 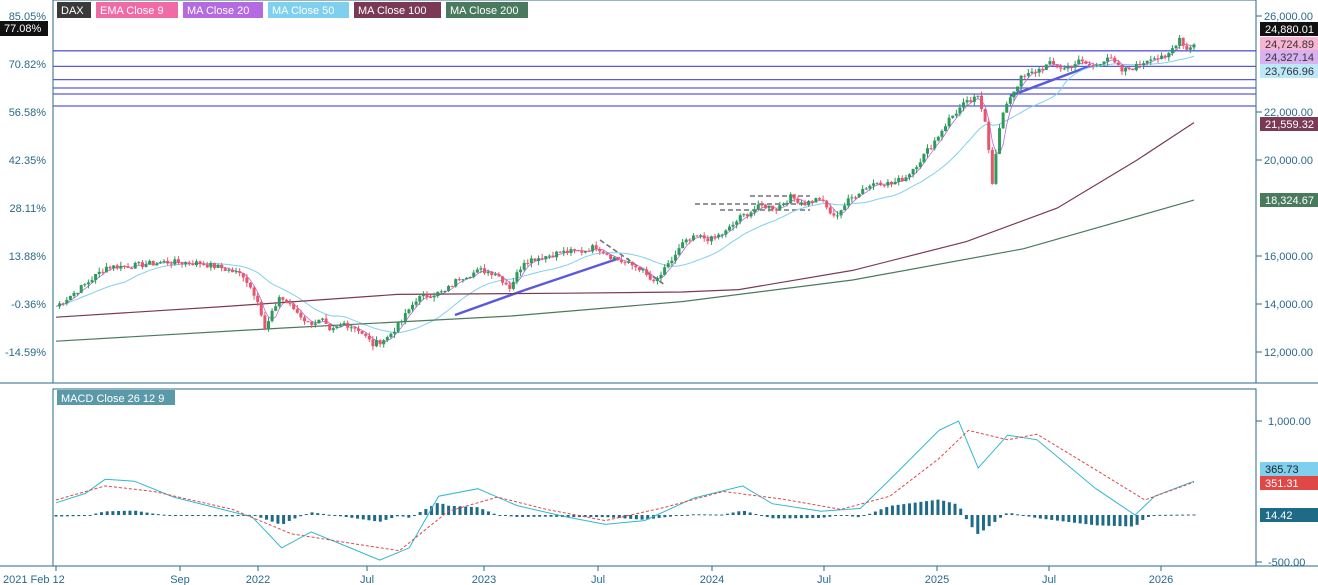 What do you see at coordinates (23, 29) in the screenshot?
I see `current-percent-label: 77.08%` at bounding box center [23, 29].